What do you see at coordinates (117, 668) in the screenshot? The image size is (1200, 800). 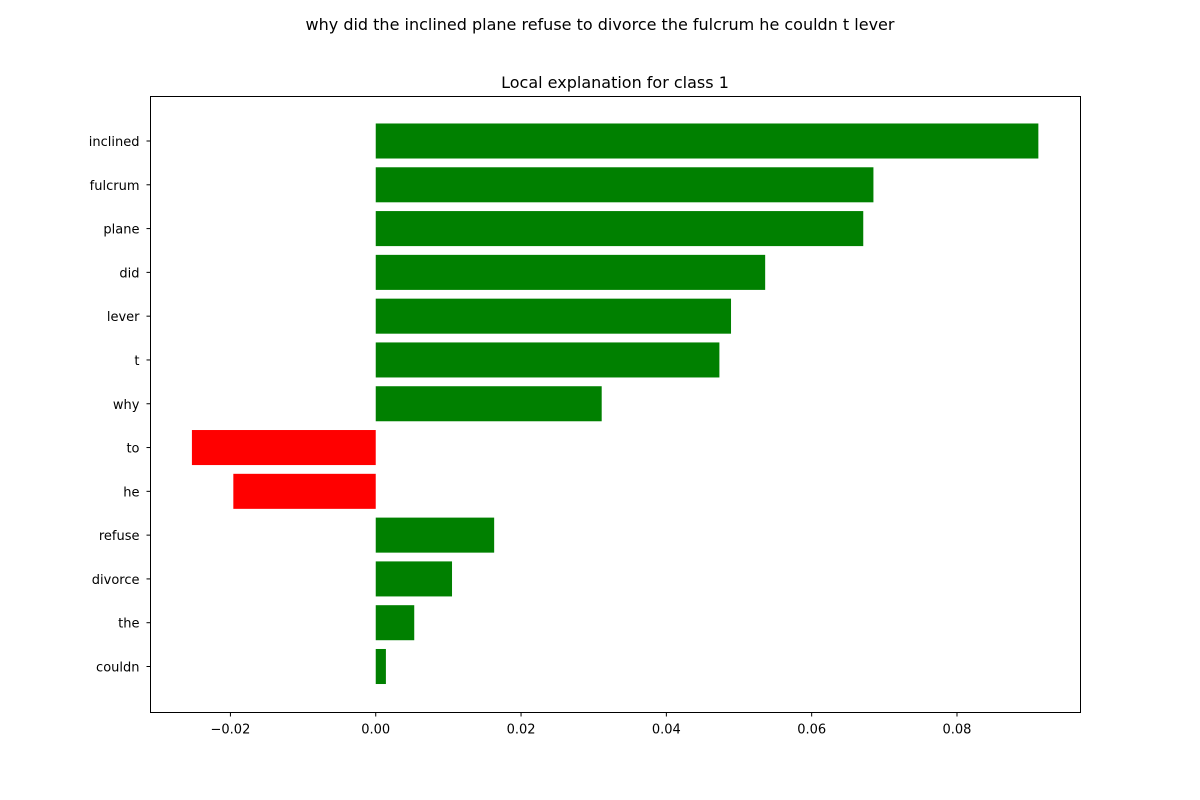 I see `y-tick-label: couldn` at bounding box center [117, 668].